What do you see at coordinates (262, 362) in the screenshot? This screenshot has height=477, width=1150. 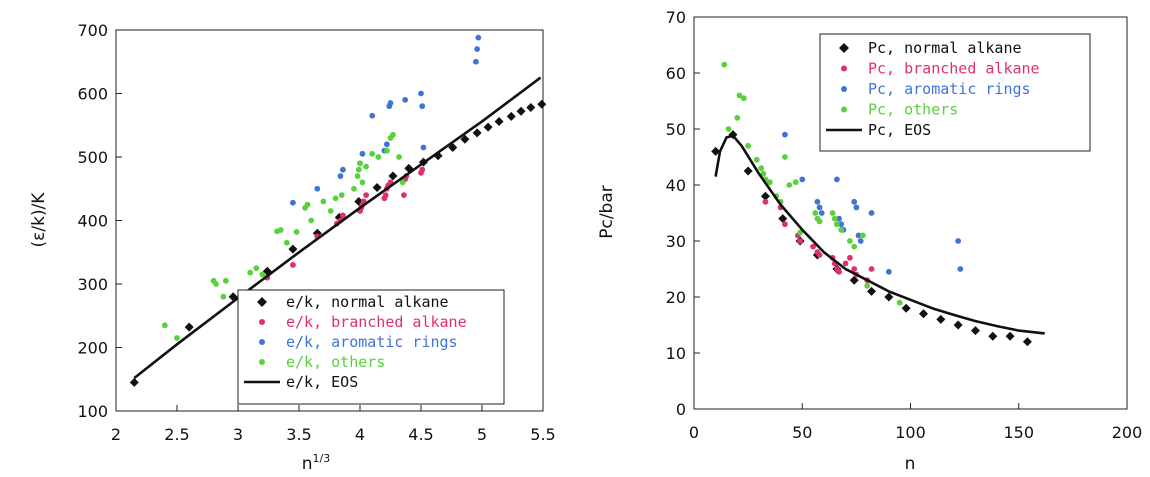 I see `left-legend-swatch-others` at bounding box center [262, 362].